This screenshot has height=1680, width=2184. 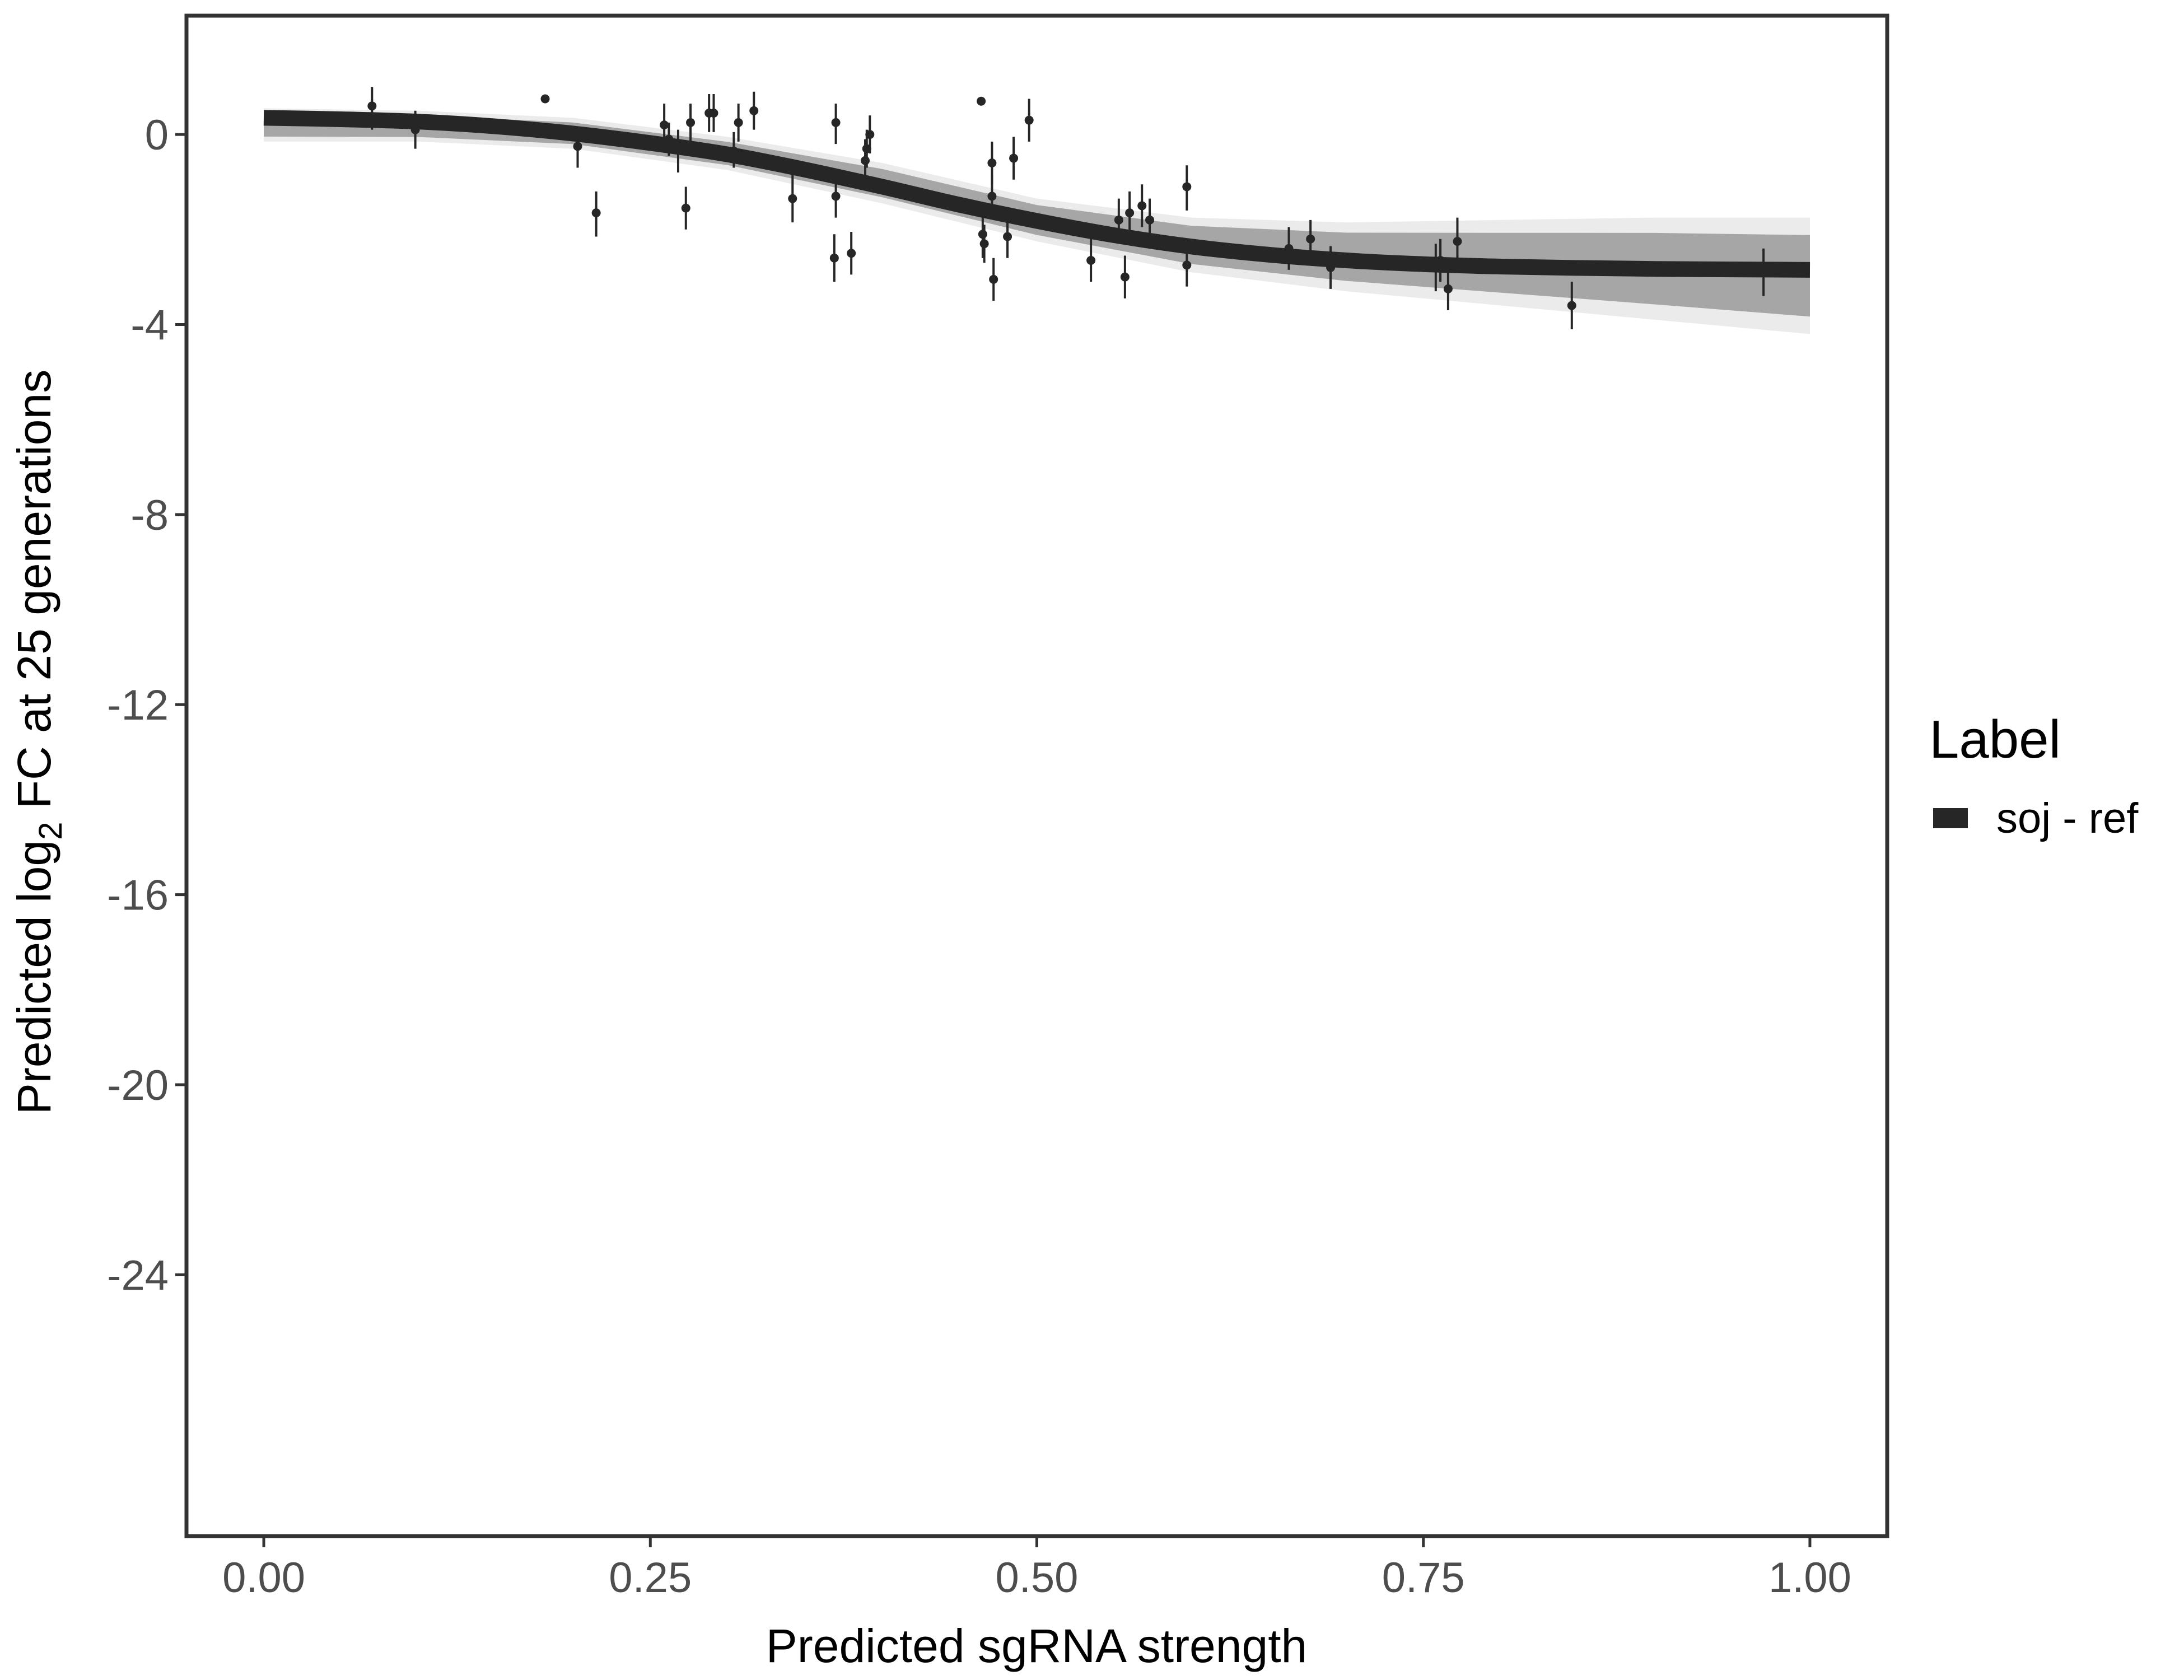 What do you see at coordinates (138, 1276) in the screenshot?
I see `y-tick-label: -24` at bounding box center [138, 1276].